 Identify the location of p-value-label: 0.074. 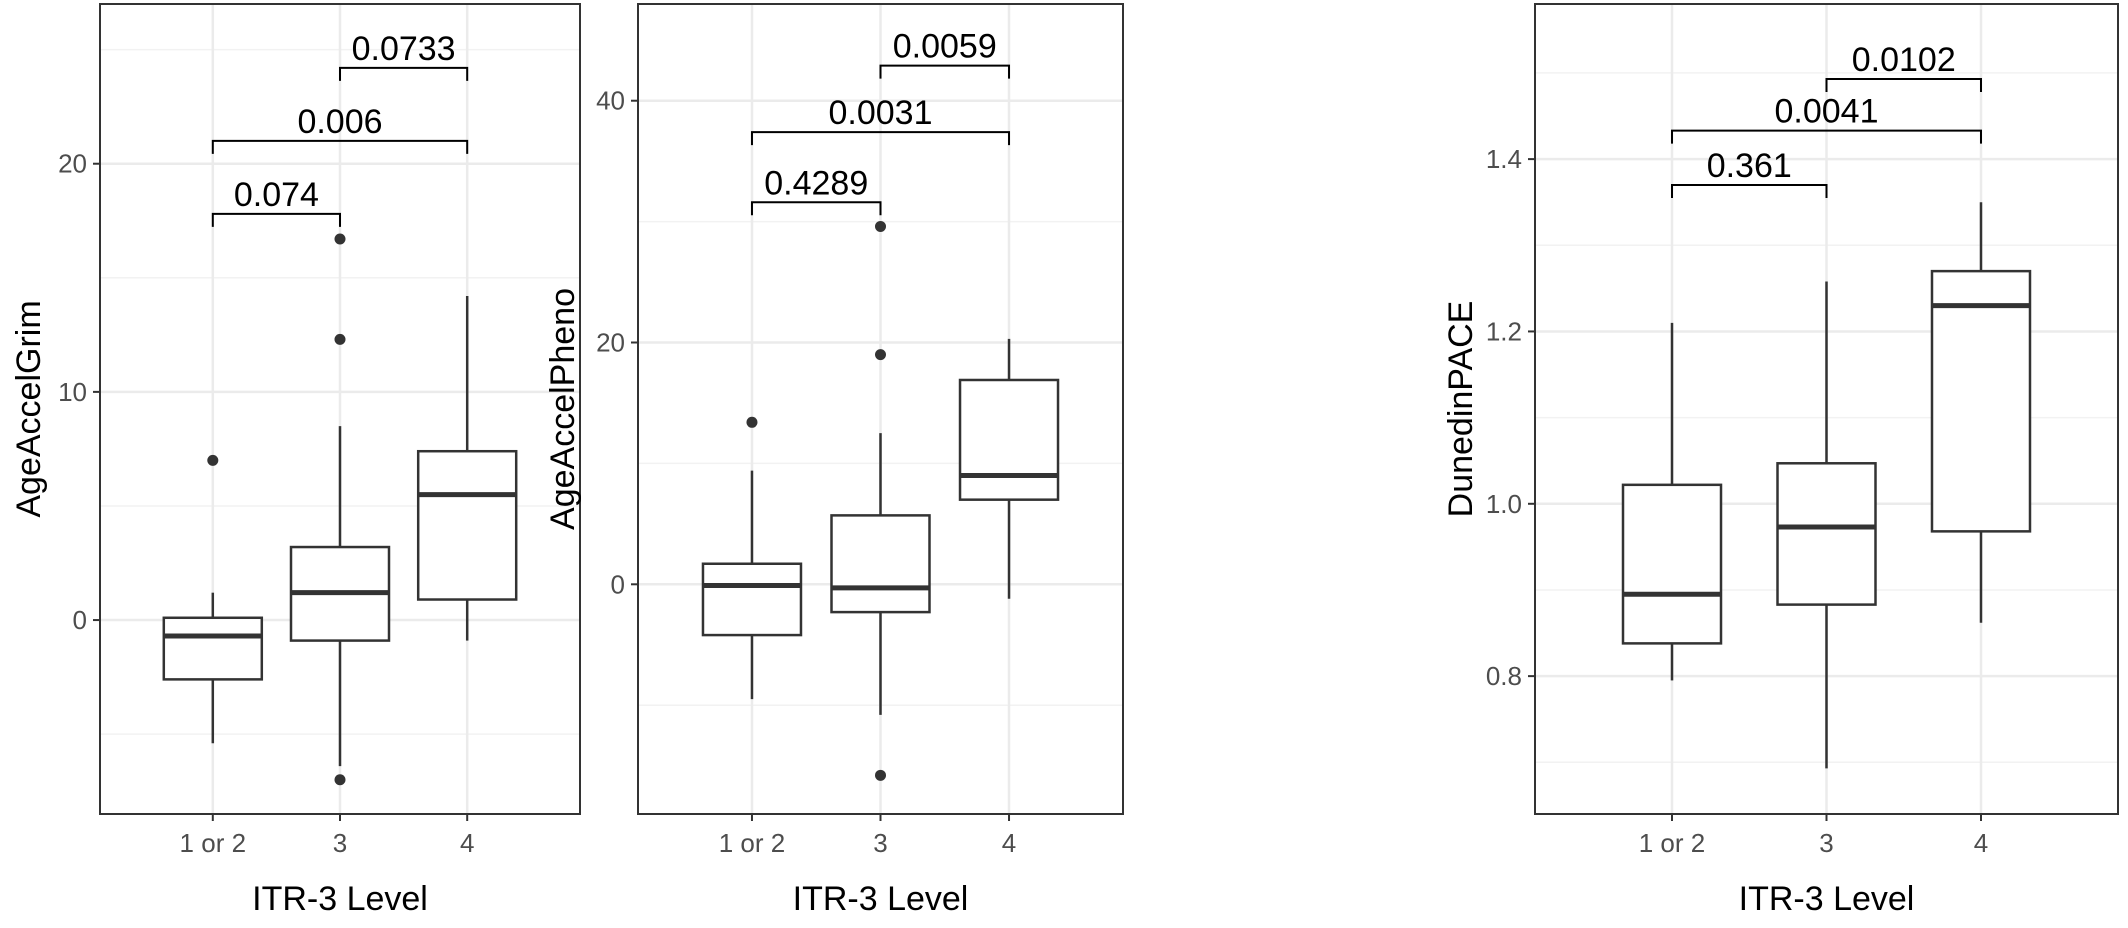
(276, 195).